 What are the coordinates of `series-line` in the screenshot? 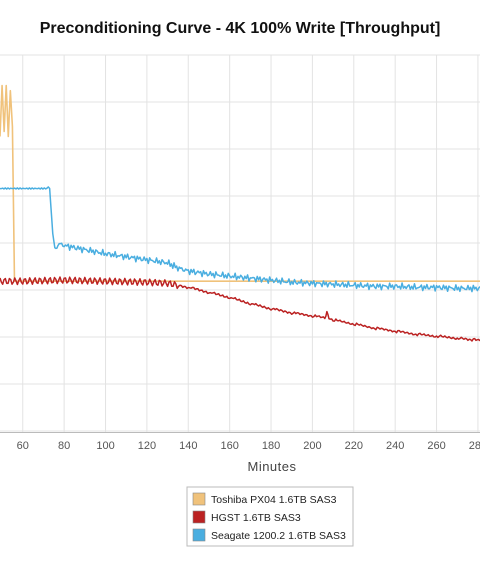 It's located at (240, 309).